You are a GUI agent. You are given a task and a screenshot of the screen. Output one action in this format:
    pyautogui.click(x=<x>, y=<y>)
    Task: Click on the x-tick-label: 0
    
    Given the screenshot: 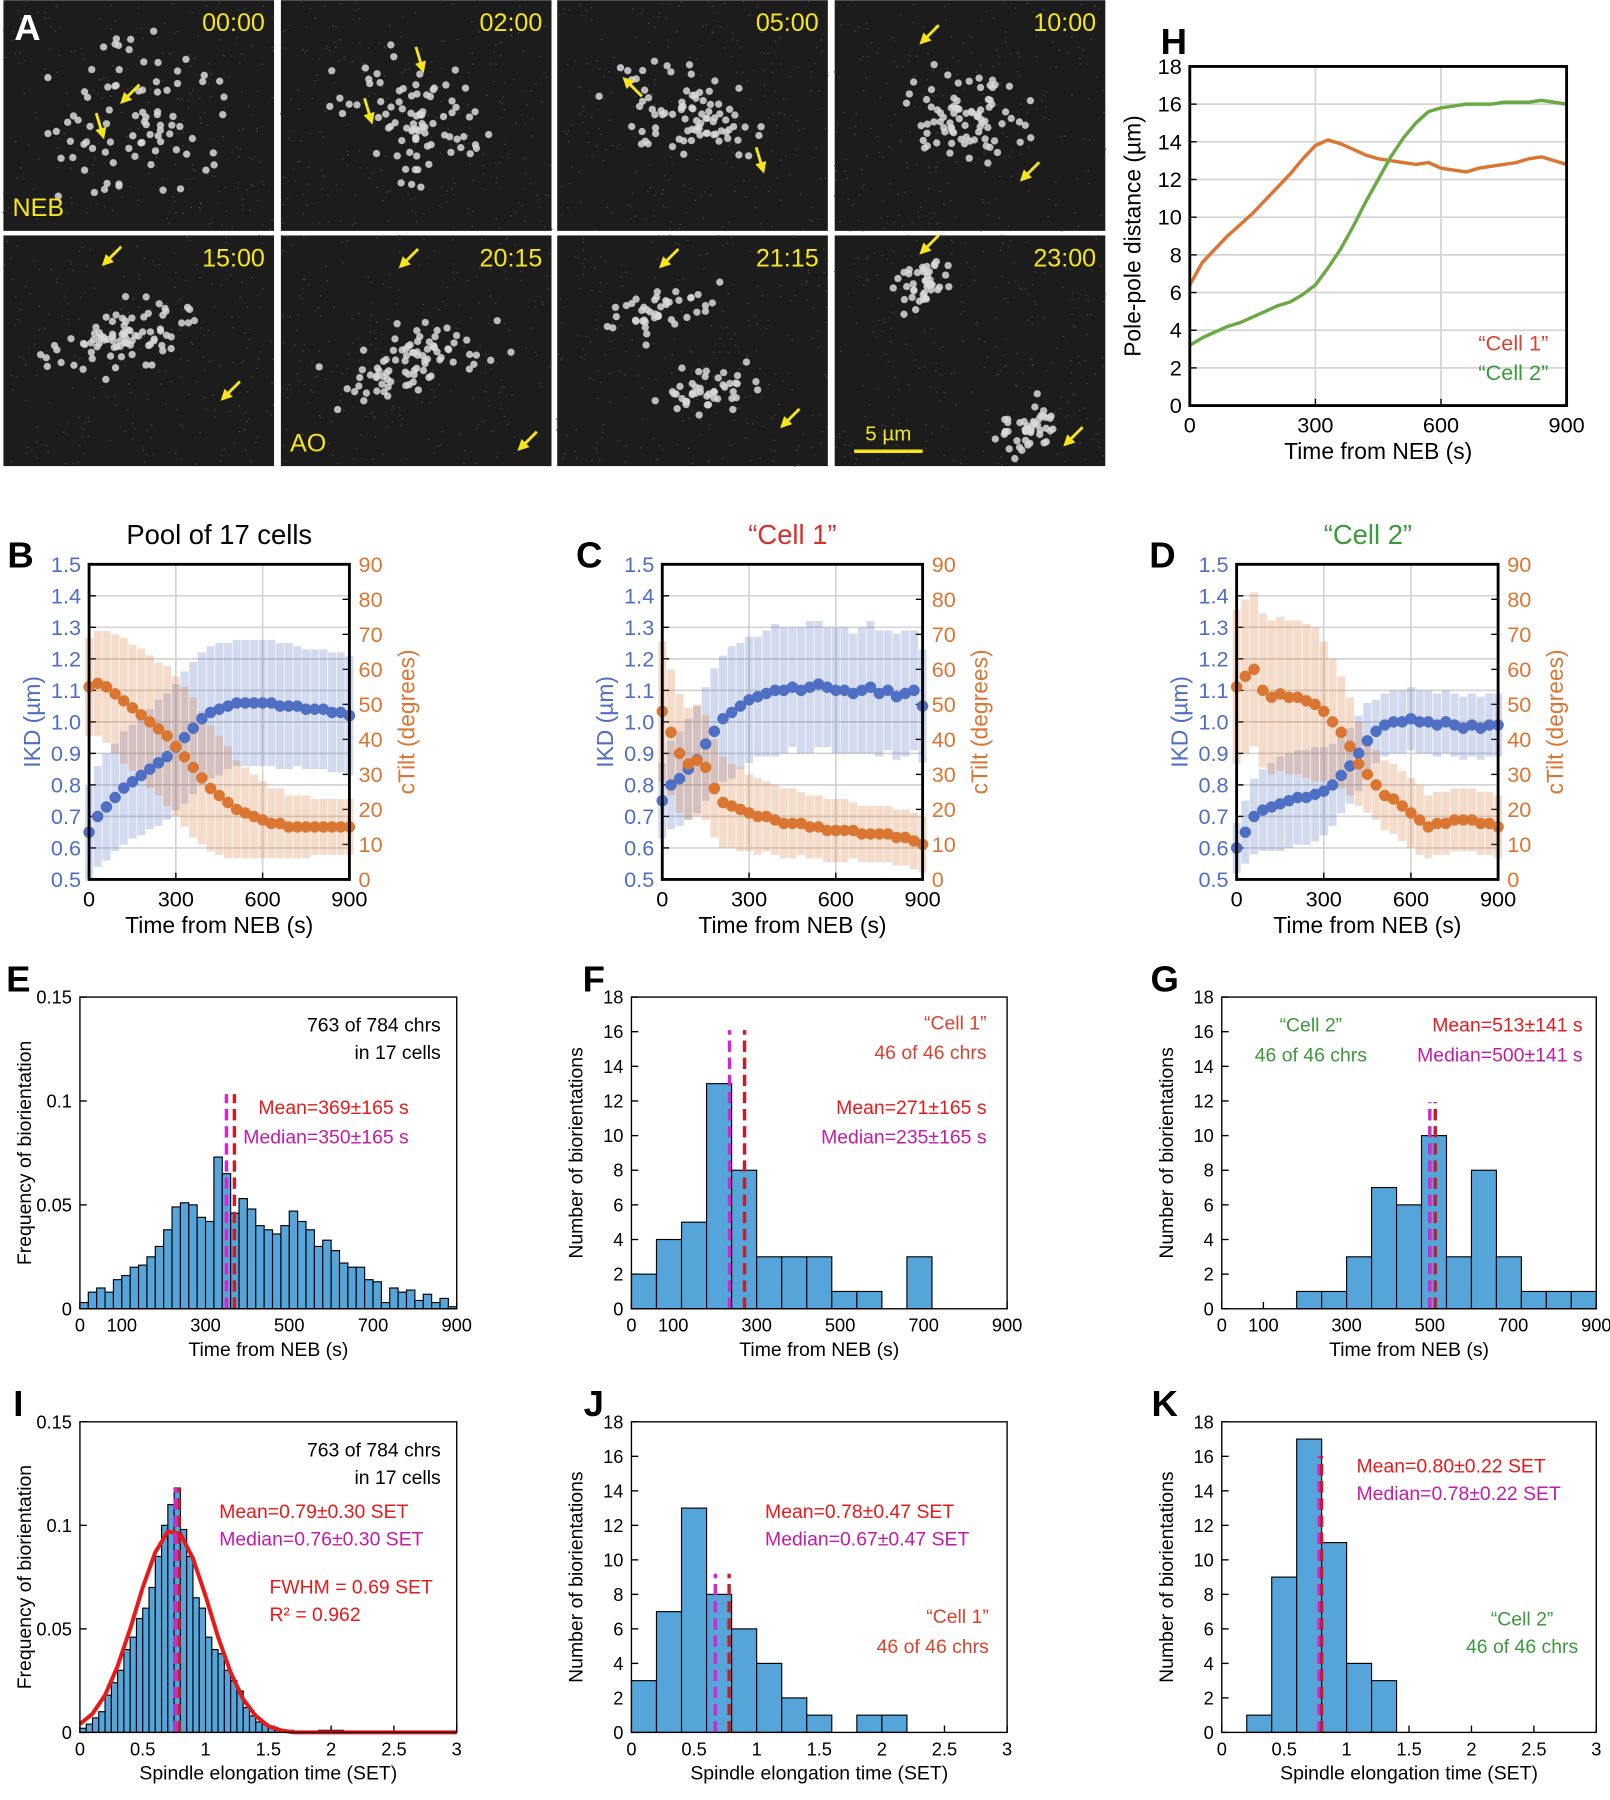 What is the action you would take?
    pyautogui.click(x=80, y=1325)
    